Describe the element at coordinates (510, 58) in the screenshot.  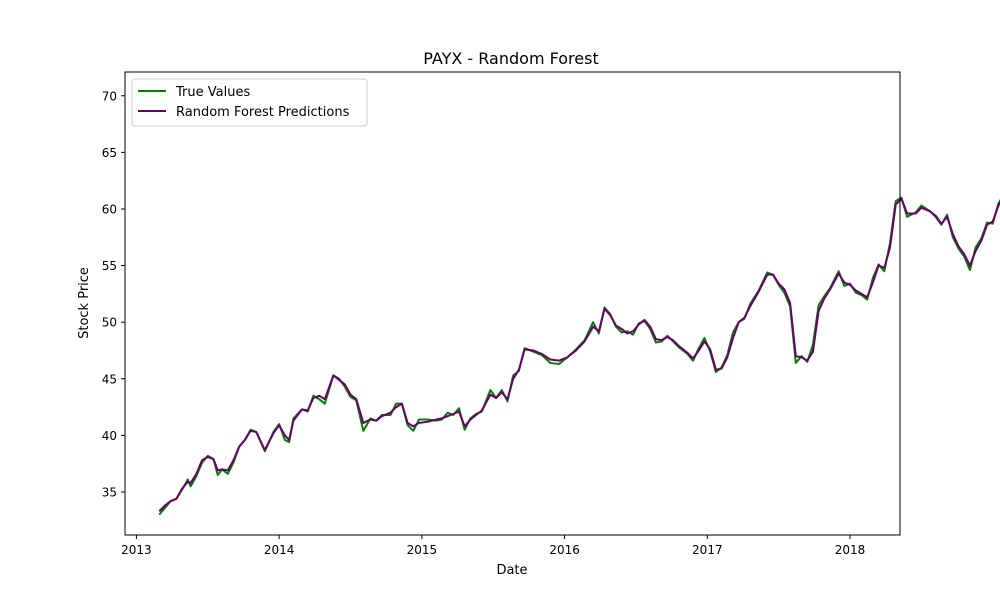
I see `chart-title: PAYX - Random Forest` at that location.